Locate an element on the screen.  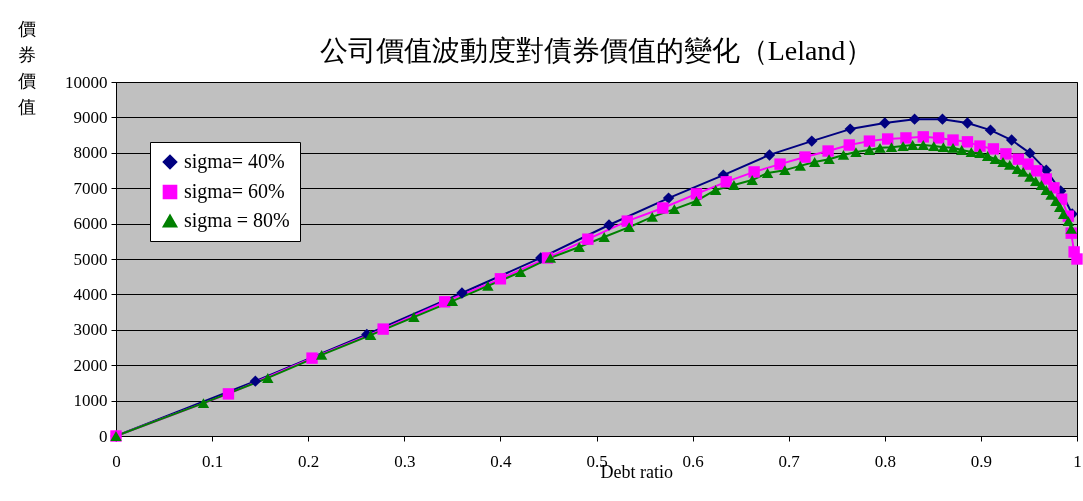
x-tick-label: 0.6 is located at coordinates (693, 461).